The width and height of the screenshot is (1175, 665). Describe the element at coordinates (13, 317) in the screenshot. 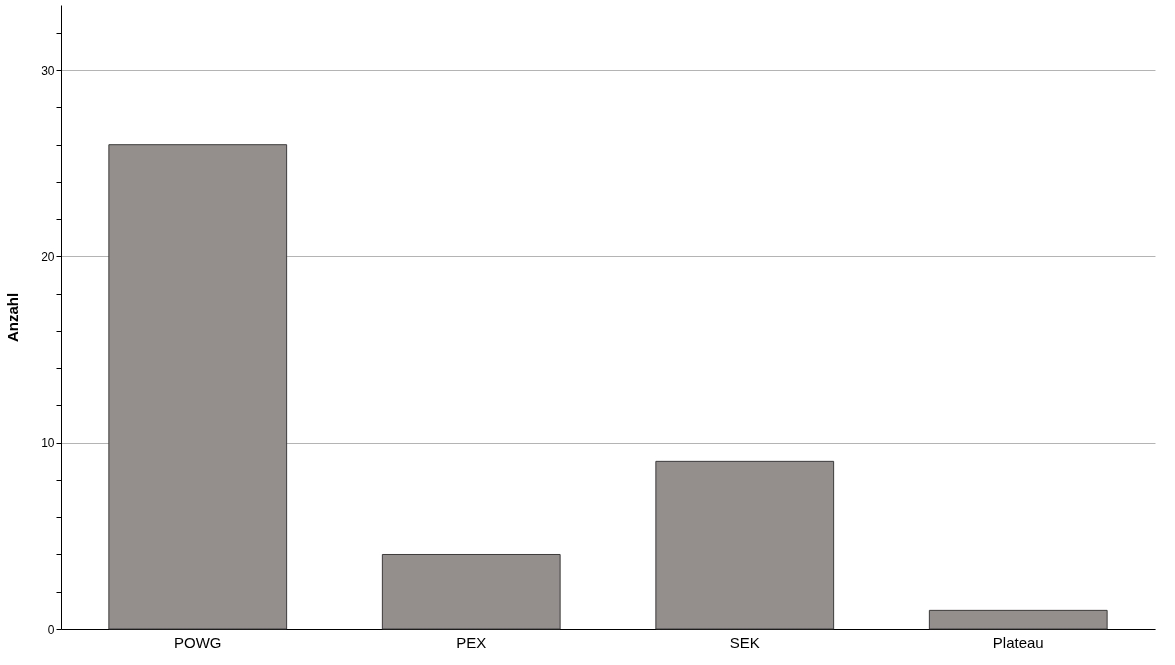

I see `y-axis-title: Anzahl` at that location.